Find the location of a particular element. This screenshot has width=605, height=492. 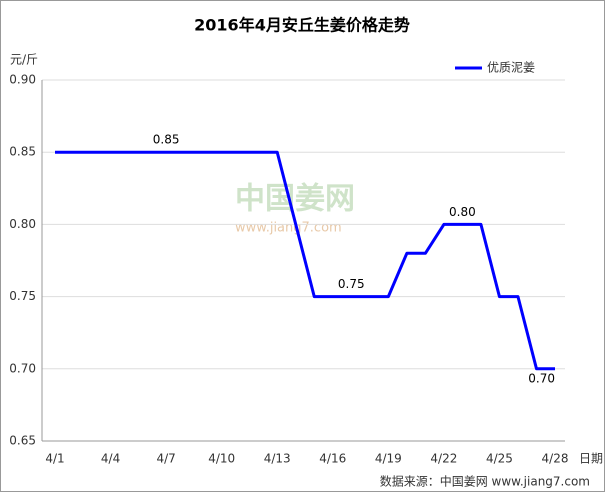

x-tick-label: 4/10 is located at coordinates (221, 459).